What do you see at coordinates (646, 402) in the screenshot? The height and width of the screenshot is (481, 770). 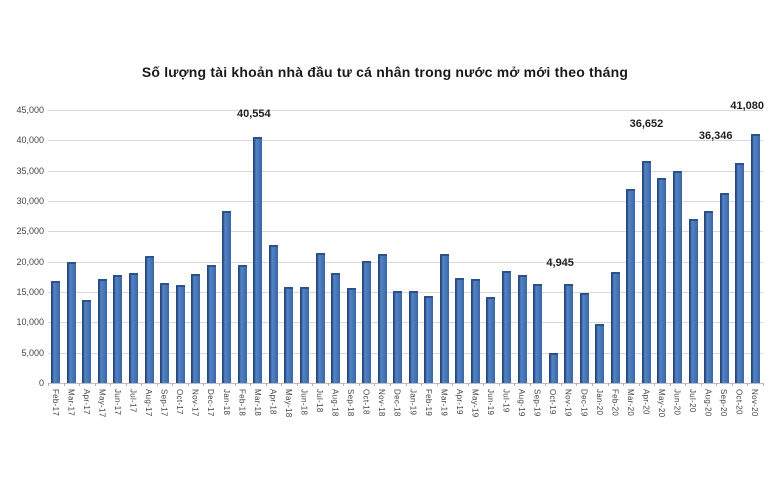 I see `x-axis-label-apr-20: Apr-20` at bounding box center [646, 402].